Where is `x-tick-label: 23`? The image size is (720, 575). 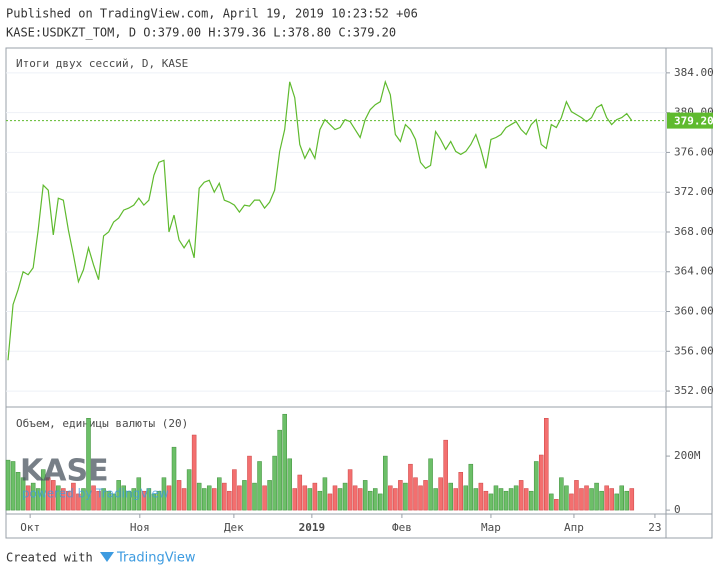
x-tick-label: 23 is located at coordinates (654, 527).